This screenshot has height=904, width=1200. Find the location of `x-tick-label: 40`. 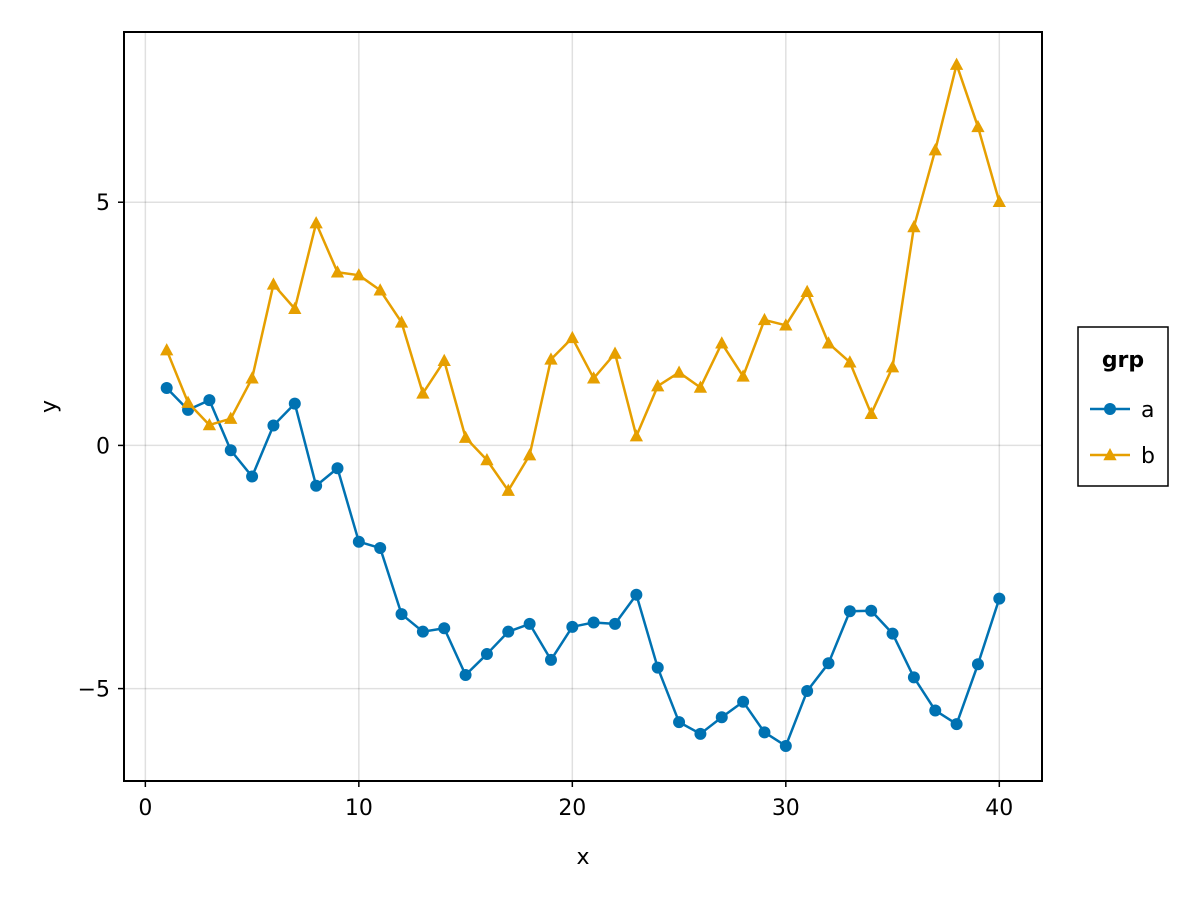

x-tick-label: 40 is located at coordinates (999, 808).